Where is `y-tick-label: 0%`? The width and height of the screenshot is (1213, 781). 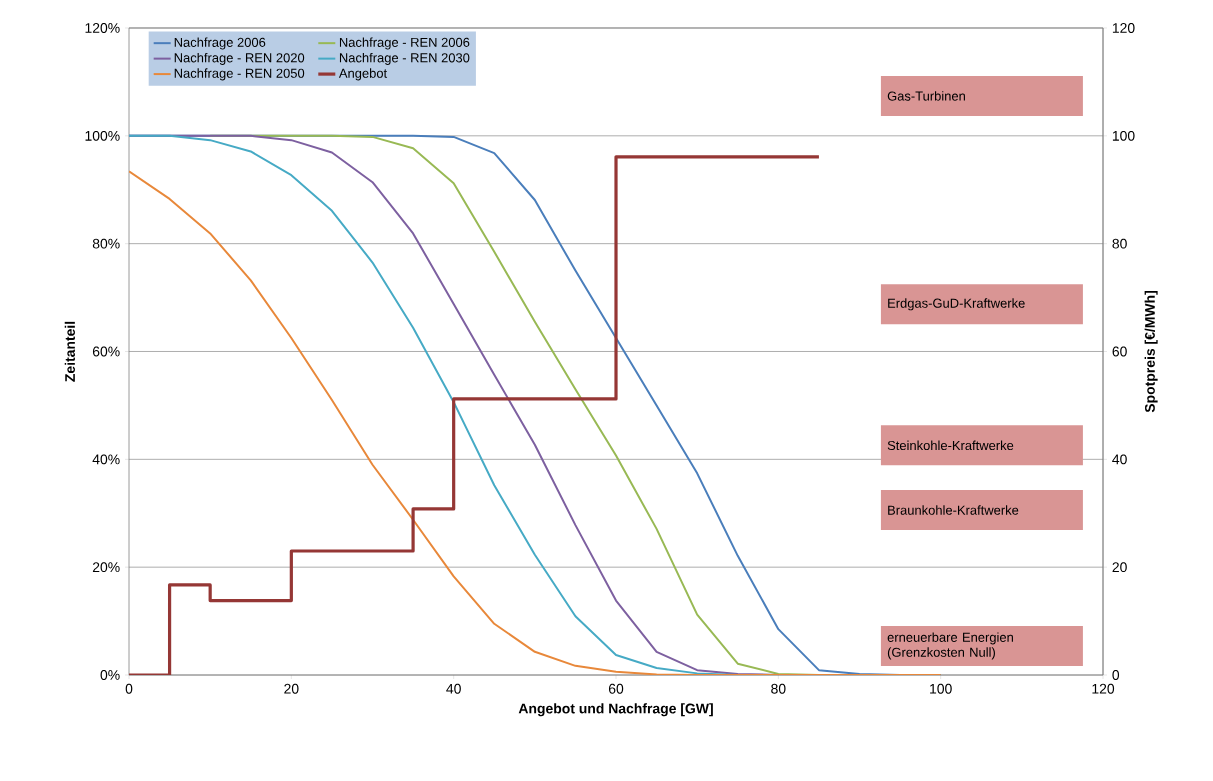 y-tick-label: 0% is located at coordinates (110, 675).